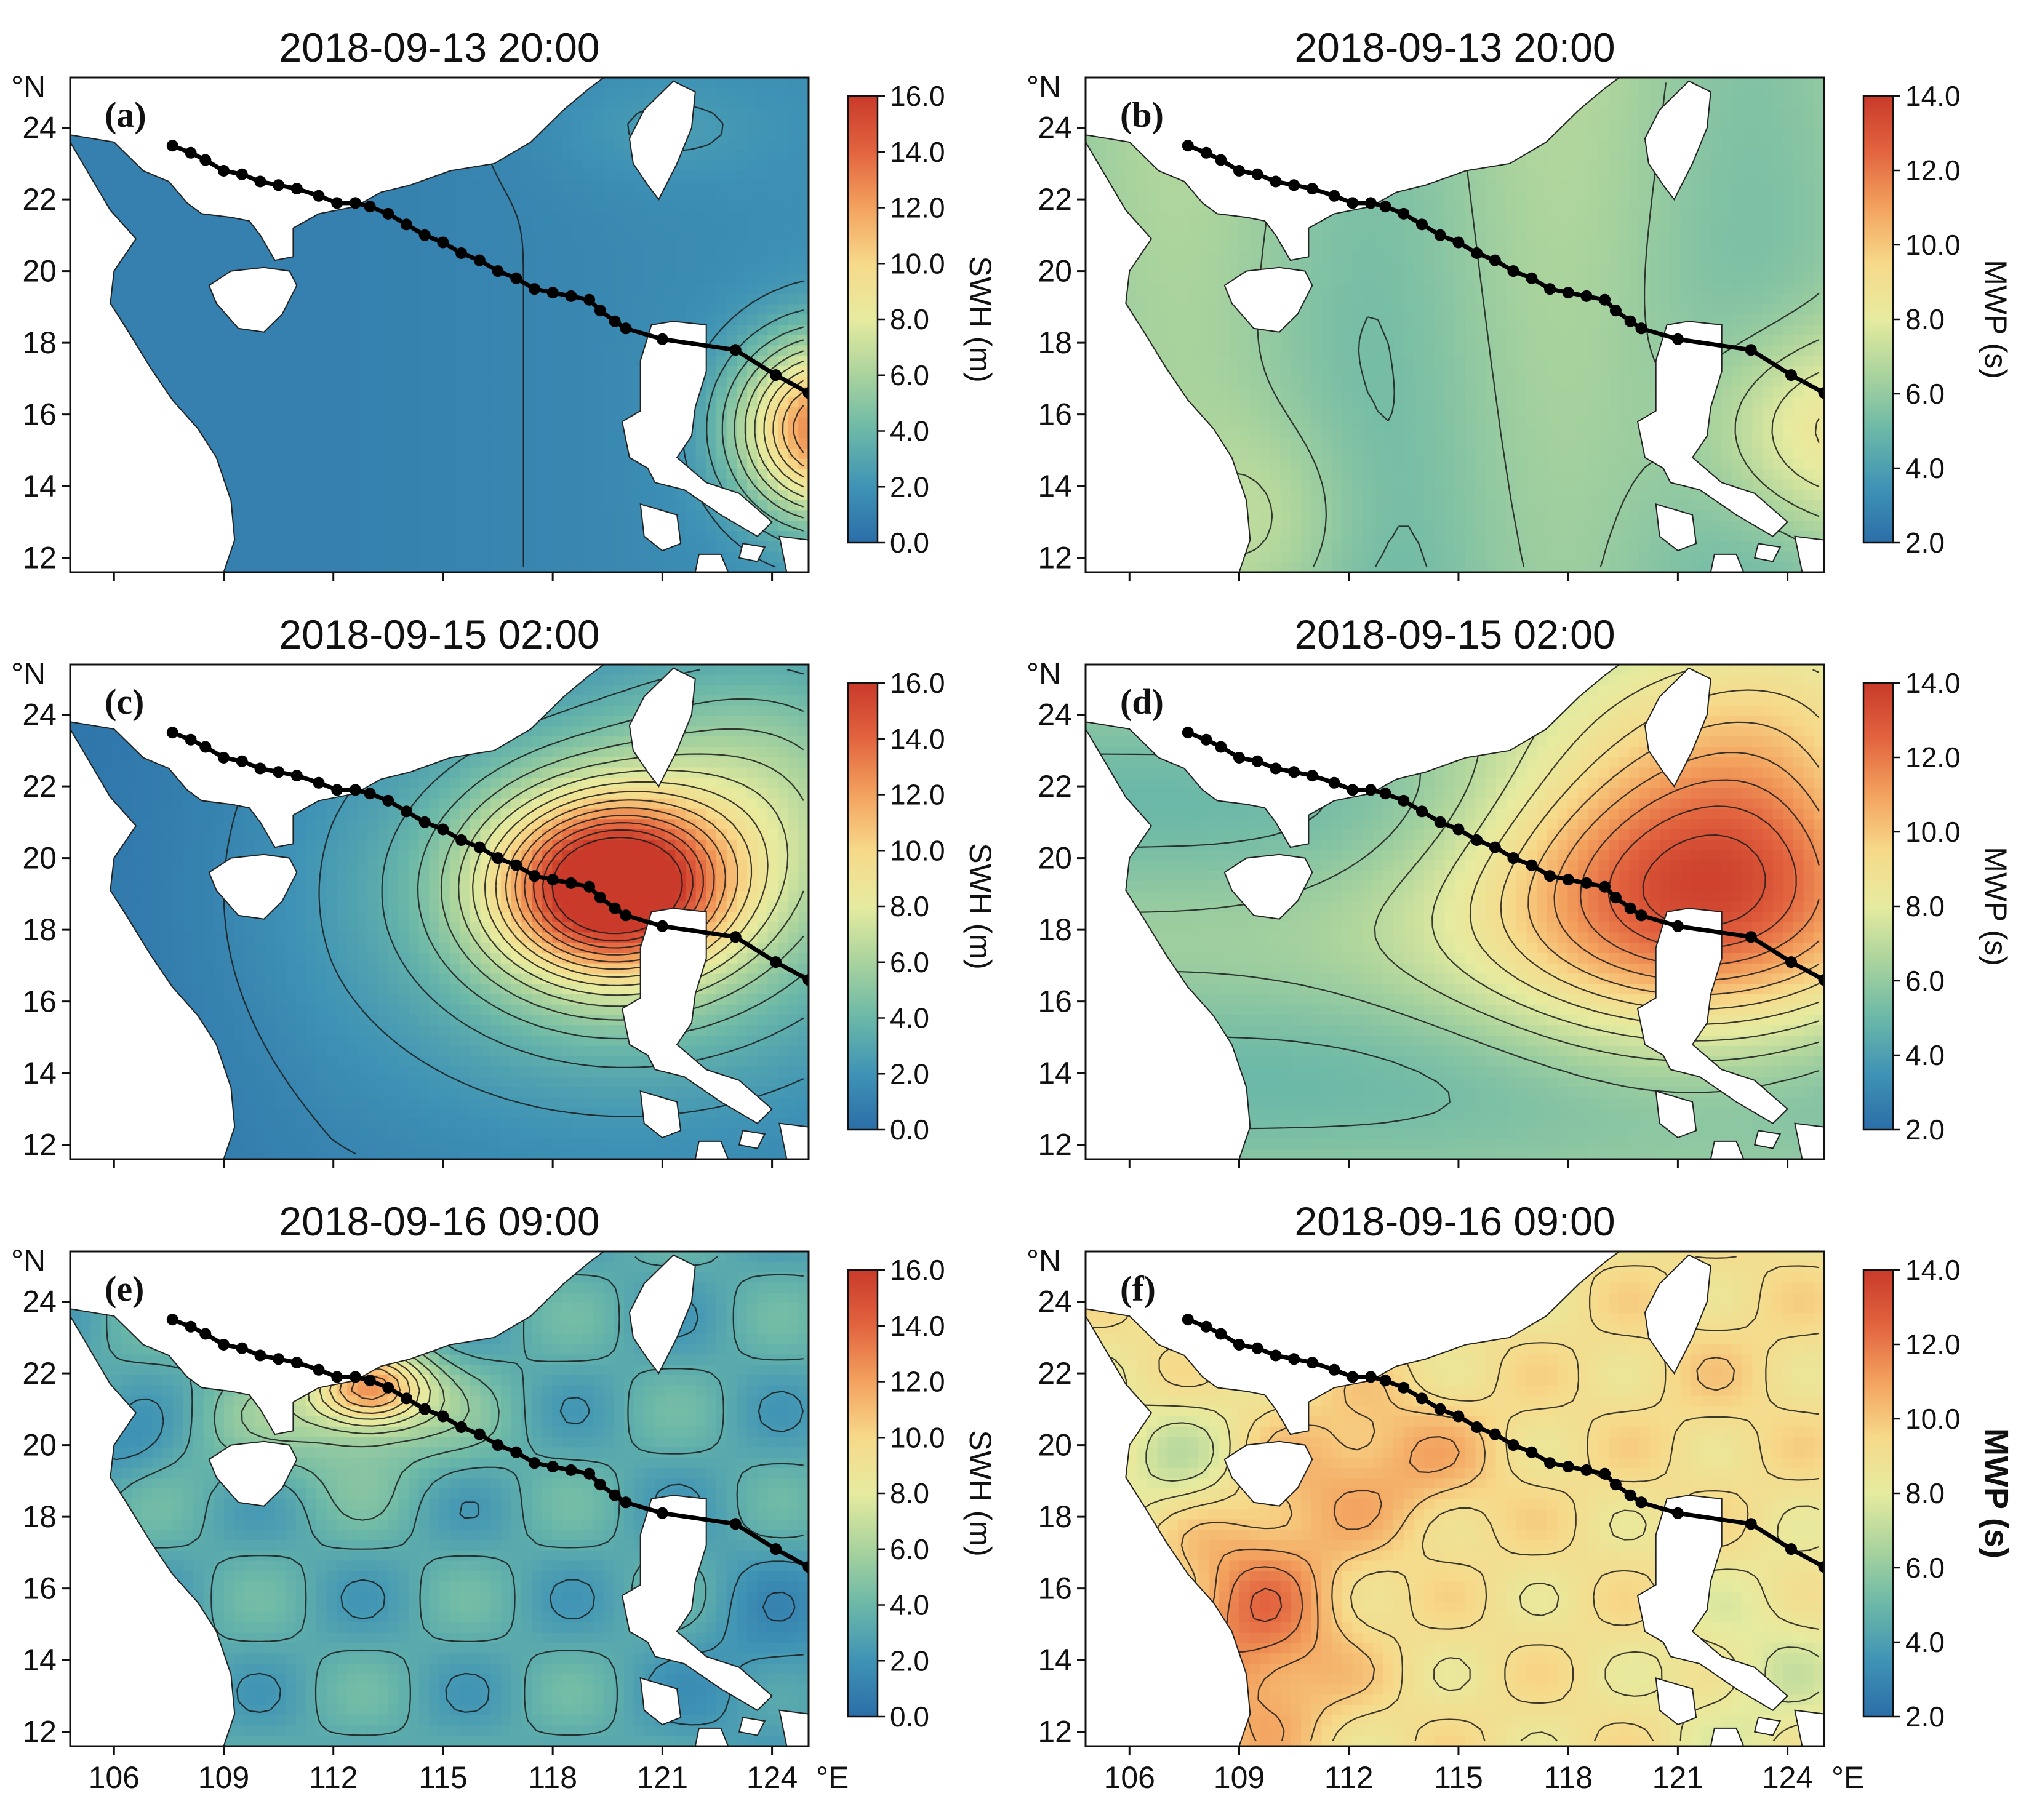  Describe the element at coordinates (662, 1778) in the screenshot. I see `lon-tick-label: 121` at that location.